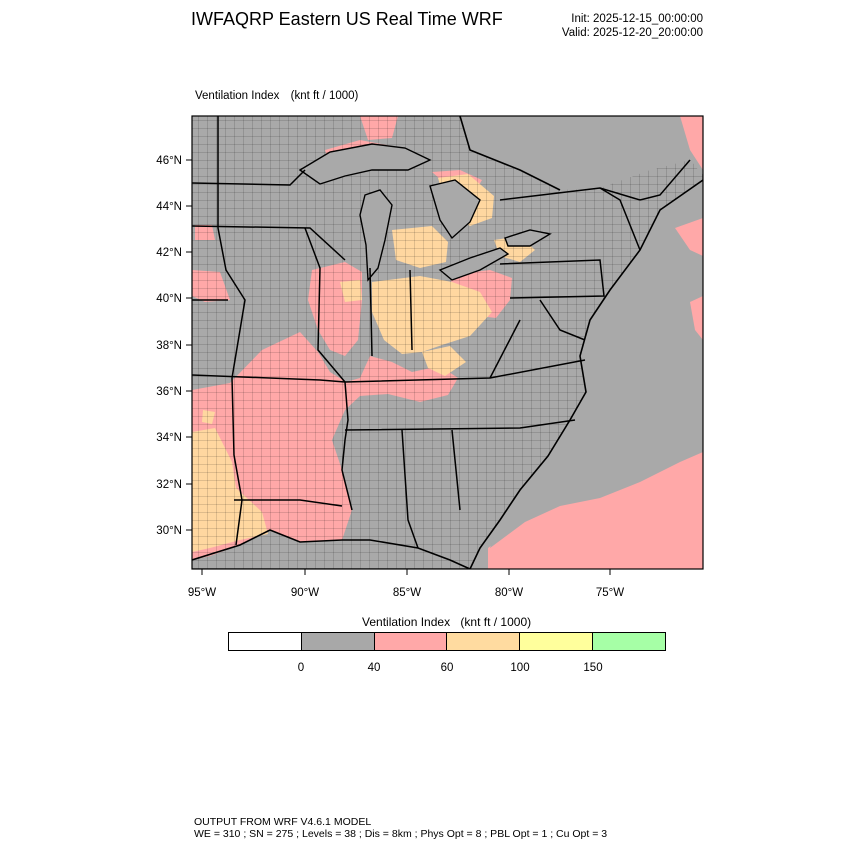  Describe the element at coordinates (169, 253) in the screenshot. I see `lat-tick-label: 42°N` at that location.